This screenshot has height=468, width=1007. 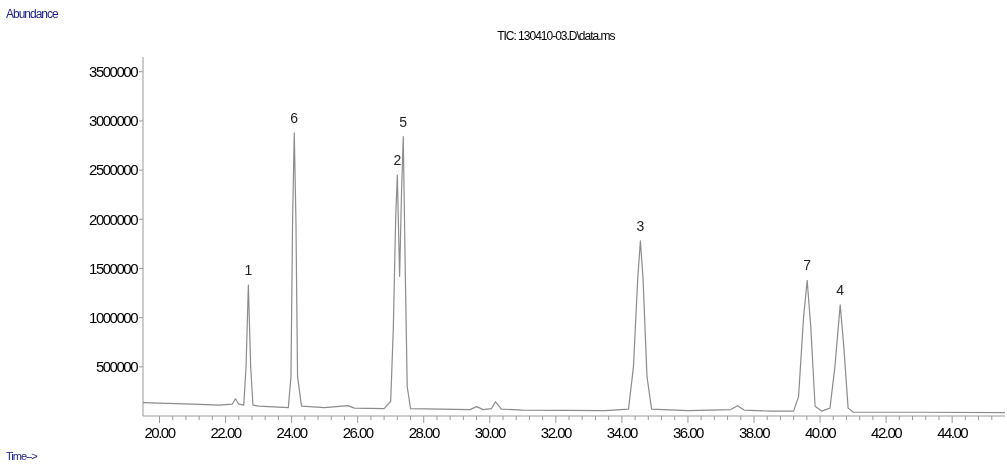 I want to click on x-tick-label: 20.00, so click(x=160, y=432).